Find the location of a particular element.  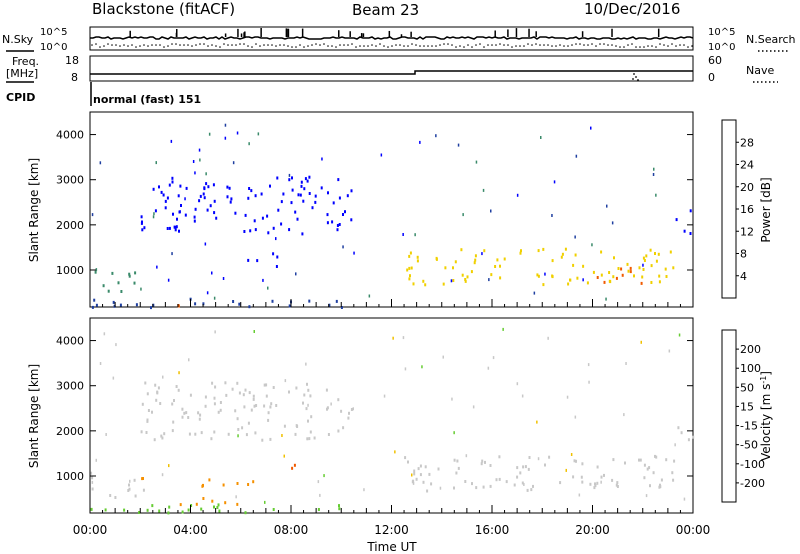

time-tick-label: 20:00 is located at coordinates (592, 530).